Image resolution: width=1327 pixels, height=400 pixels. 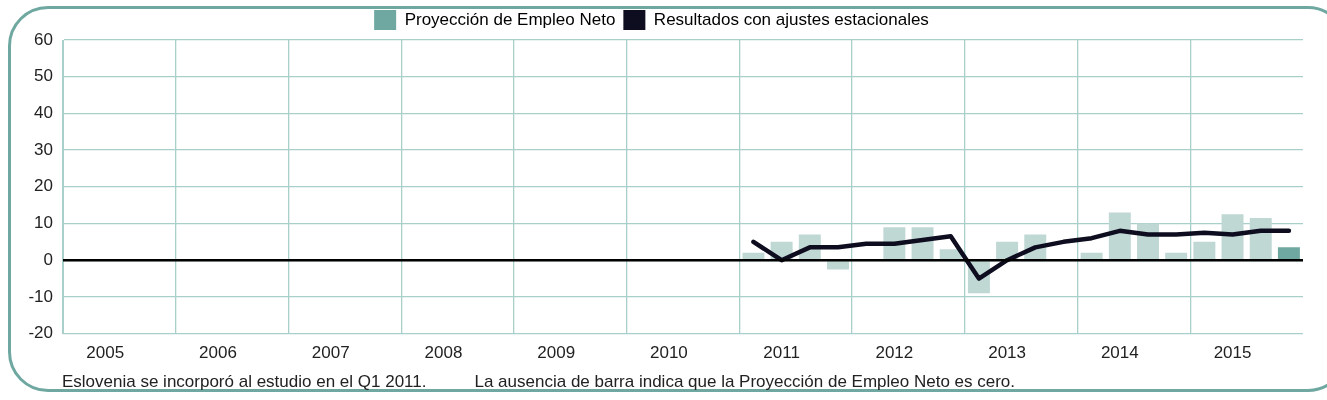 What do you see at coordinates (43, 223) in the screenshot?
I see `y-tick-label: 10` at bounding box center [43, 223].